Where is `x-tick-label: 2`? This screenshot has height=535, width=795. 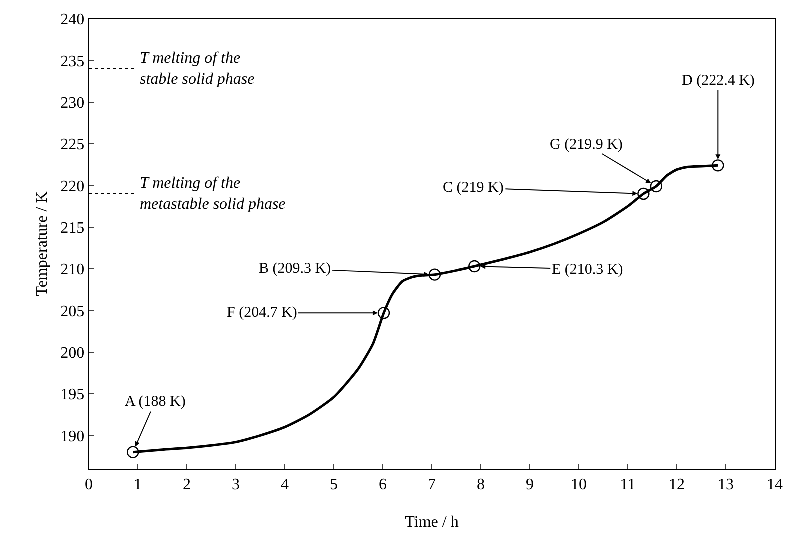 x-tick-label: 2 is located at coordinates (187, 485).